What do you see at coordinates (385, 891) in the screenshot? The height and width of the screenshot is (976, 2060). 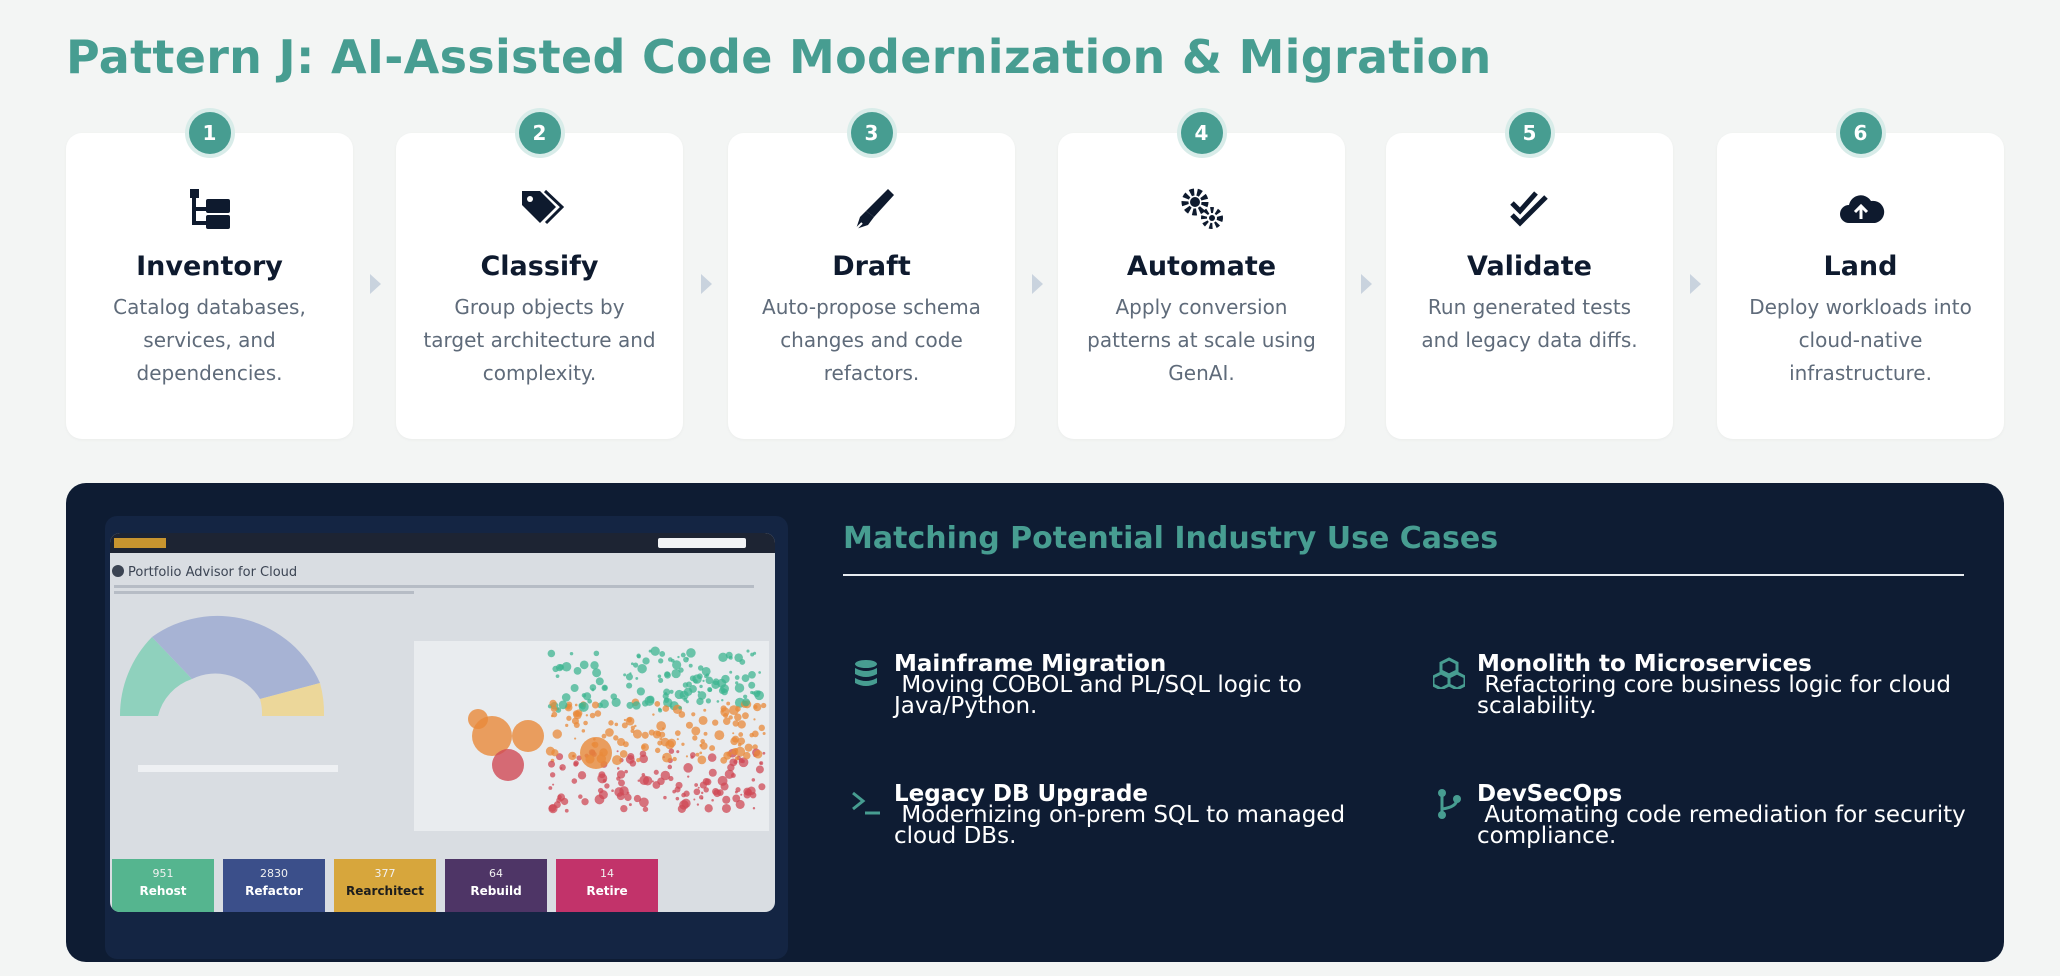 I see `tile-label: Rearchitect` at bounding box center [385, 891].